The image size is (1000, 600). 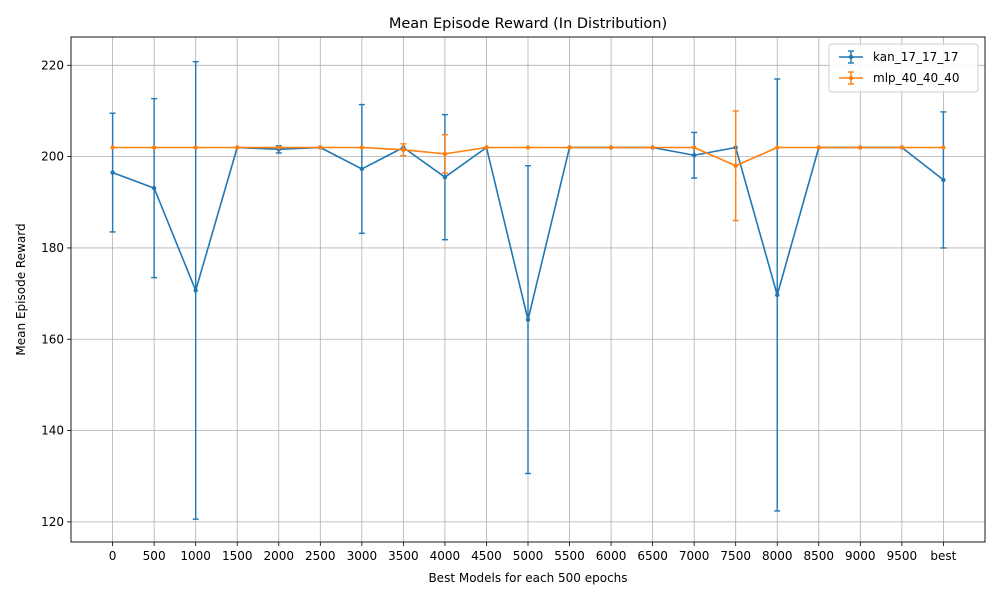 What do you see at coordinates (916, 78) in the screenshot?
I see `legend-label: mlp_40_40_40` at bounding box center [916, 78].